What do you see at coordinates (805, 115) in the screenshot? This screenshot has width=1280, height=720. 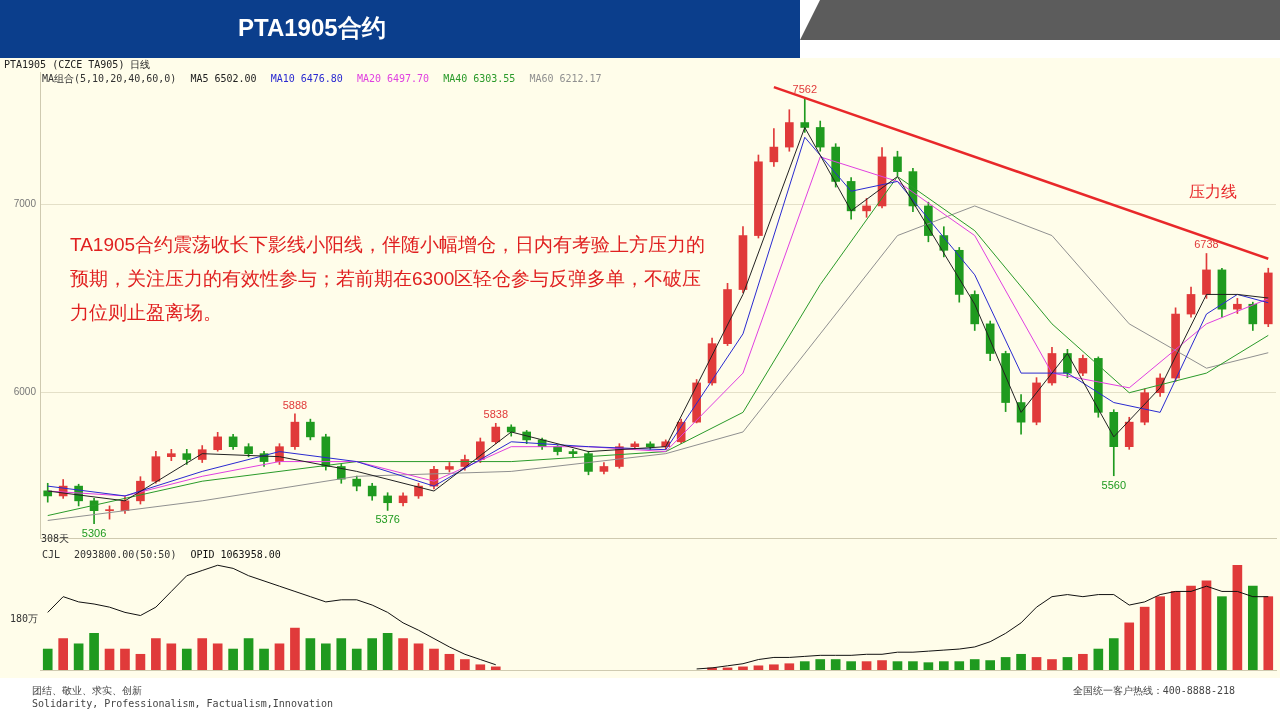 I see `candlestick` at bounding box center [805, 115].